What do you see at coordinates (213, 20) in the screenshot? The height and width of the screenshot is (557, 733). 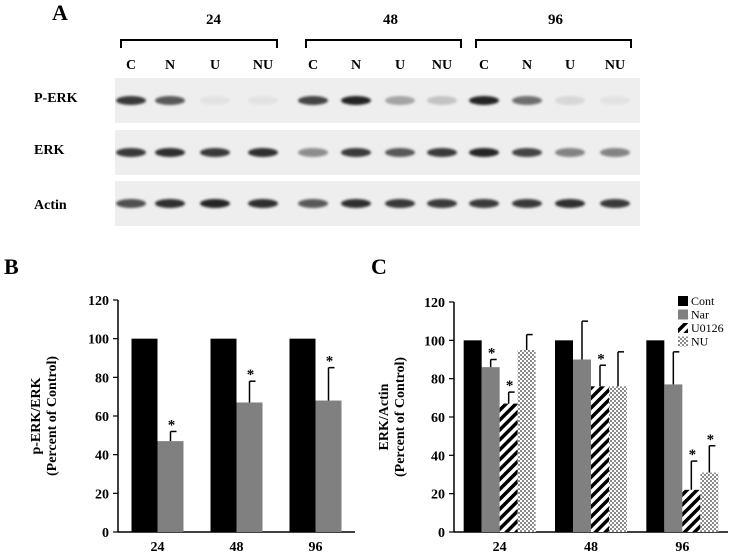 I see `blot-timepoint-label: 24` at bounding box center [213, 20].